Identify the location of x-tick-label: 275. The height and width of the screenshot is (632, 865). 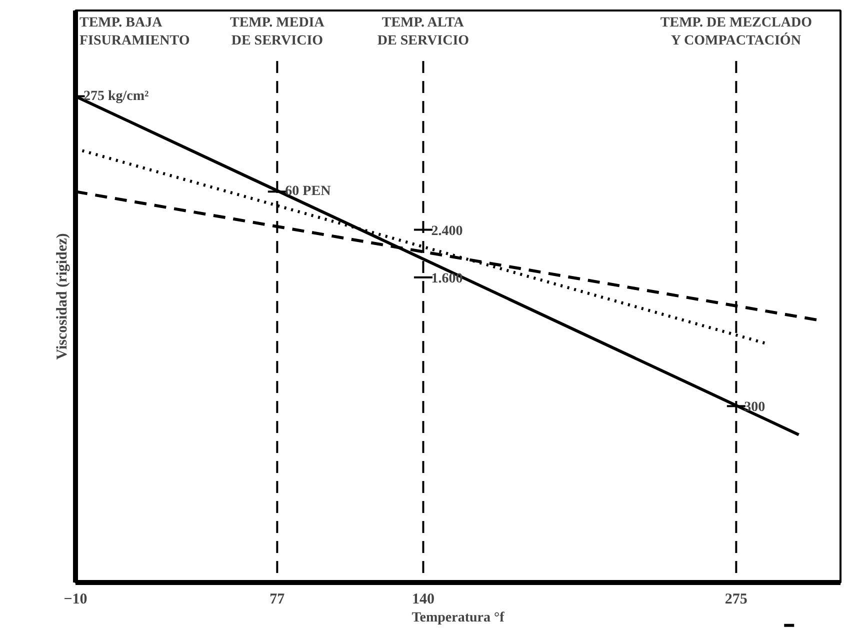
(736, 600).